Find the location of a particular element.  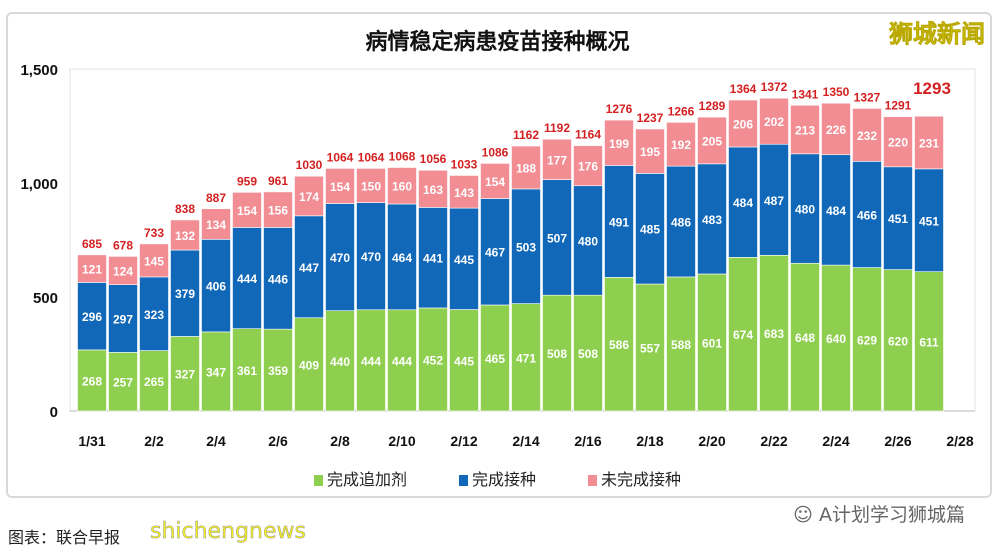

total-label: 1341 is located at coordinates (805, 94).